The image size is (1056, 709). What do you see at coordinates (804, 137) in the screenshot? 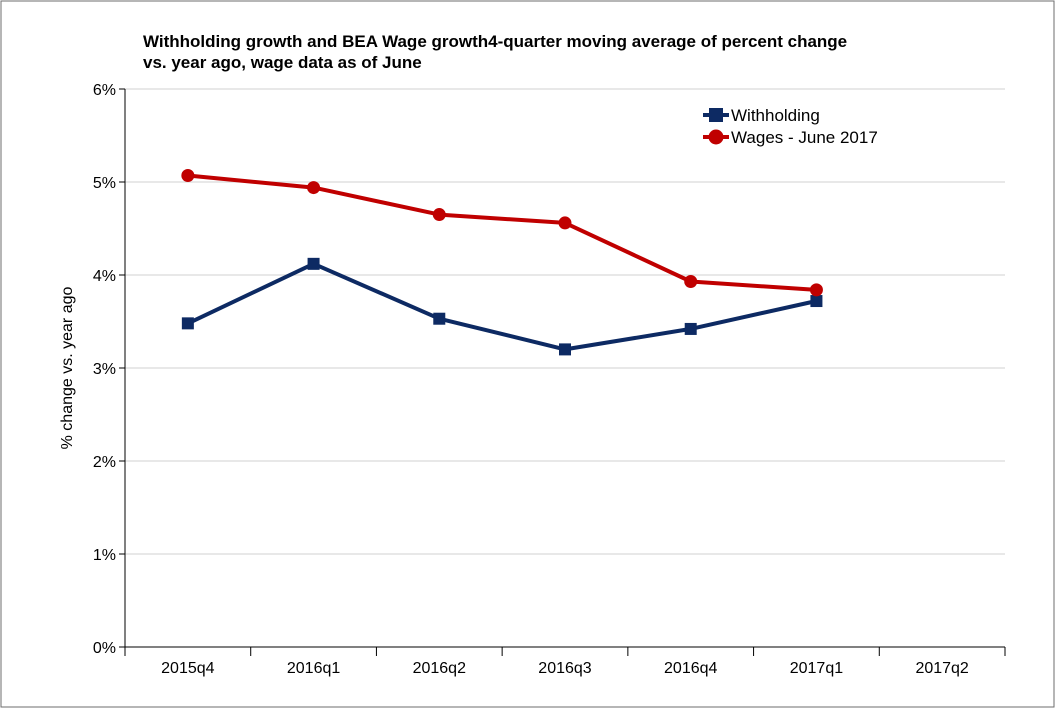
I see `legend-label: Wages - June 2017` at bounding box center [804, 137].